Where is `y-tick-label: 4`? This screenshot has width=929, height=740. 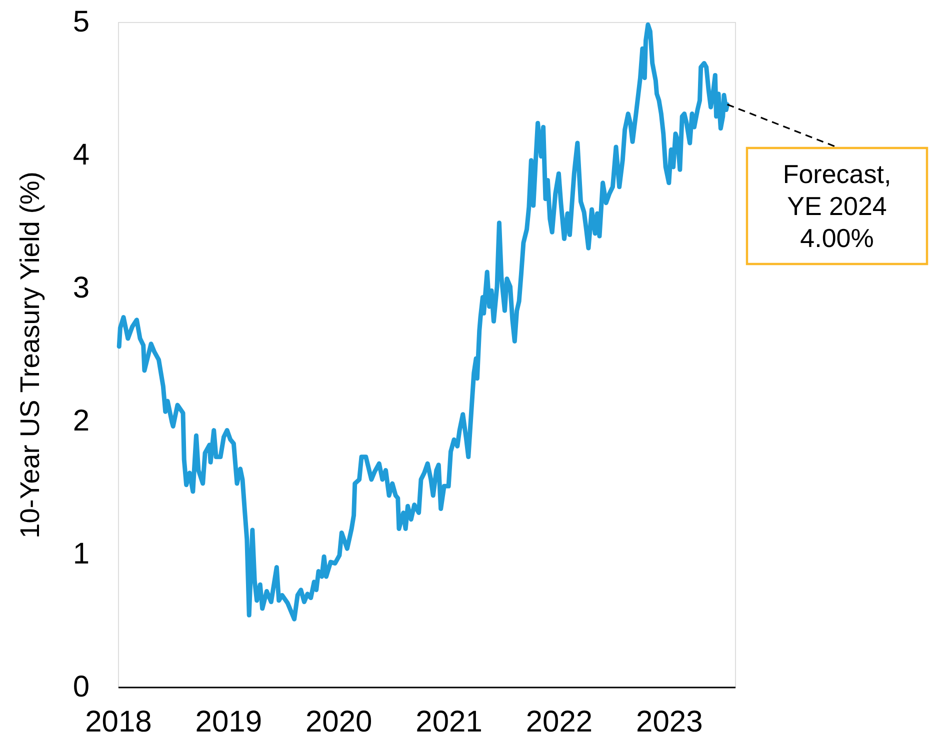 y-tick-label: 4 is located at coordinates (81, 155).